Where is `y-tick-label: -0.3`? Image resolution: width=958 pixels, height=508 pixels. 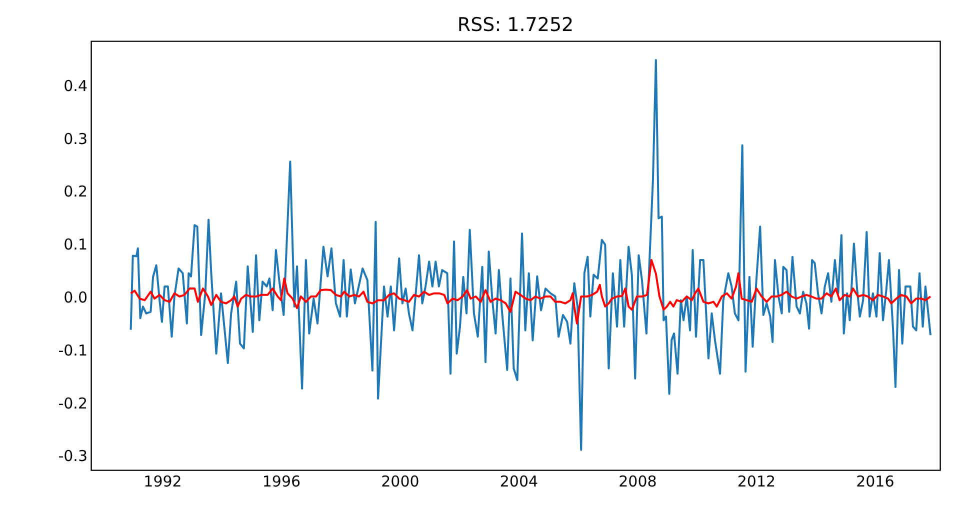
y-tick-label: -0.3 is located at coordinates (73, 456).